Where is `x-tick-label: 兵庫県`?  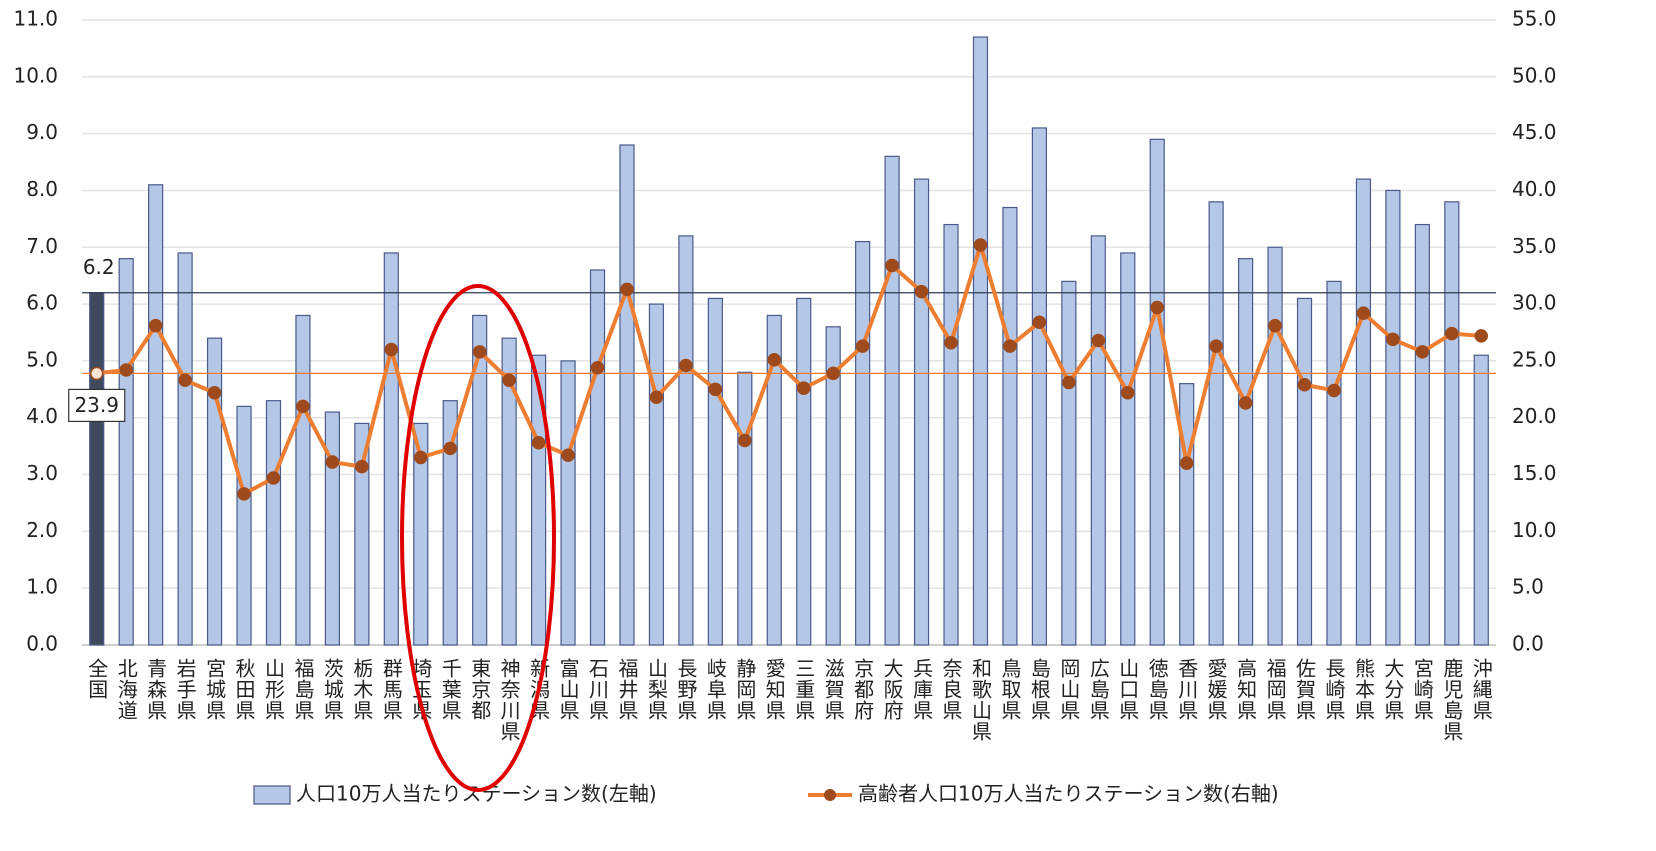
x-tick-label: 兵庫県 is located at coordinates (922, 689).